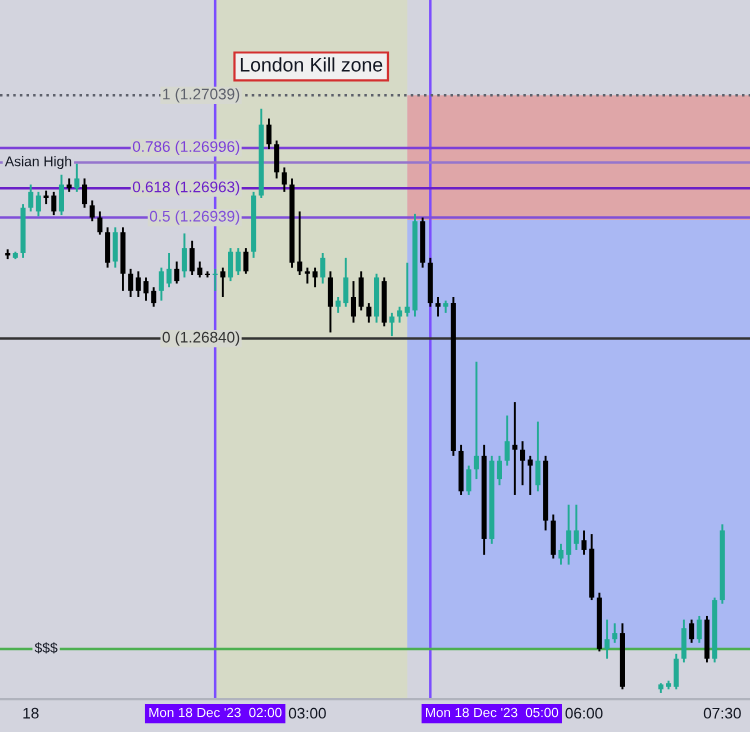  What do you see at coordinates (311, 64) in the screenshot?
I see `band-label: London Kill zone` at bounding box center [311, 64].